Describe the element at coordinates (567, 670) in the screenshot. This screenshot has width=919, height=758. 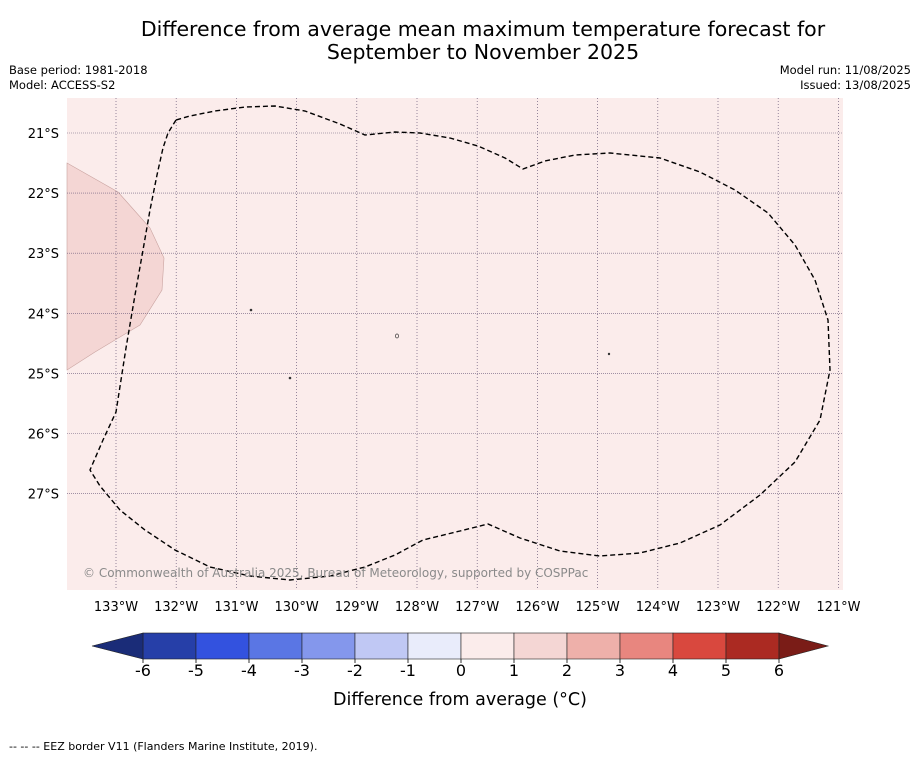
I see `colorbar-tick-label: 2` at that location.